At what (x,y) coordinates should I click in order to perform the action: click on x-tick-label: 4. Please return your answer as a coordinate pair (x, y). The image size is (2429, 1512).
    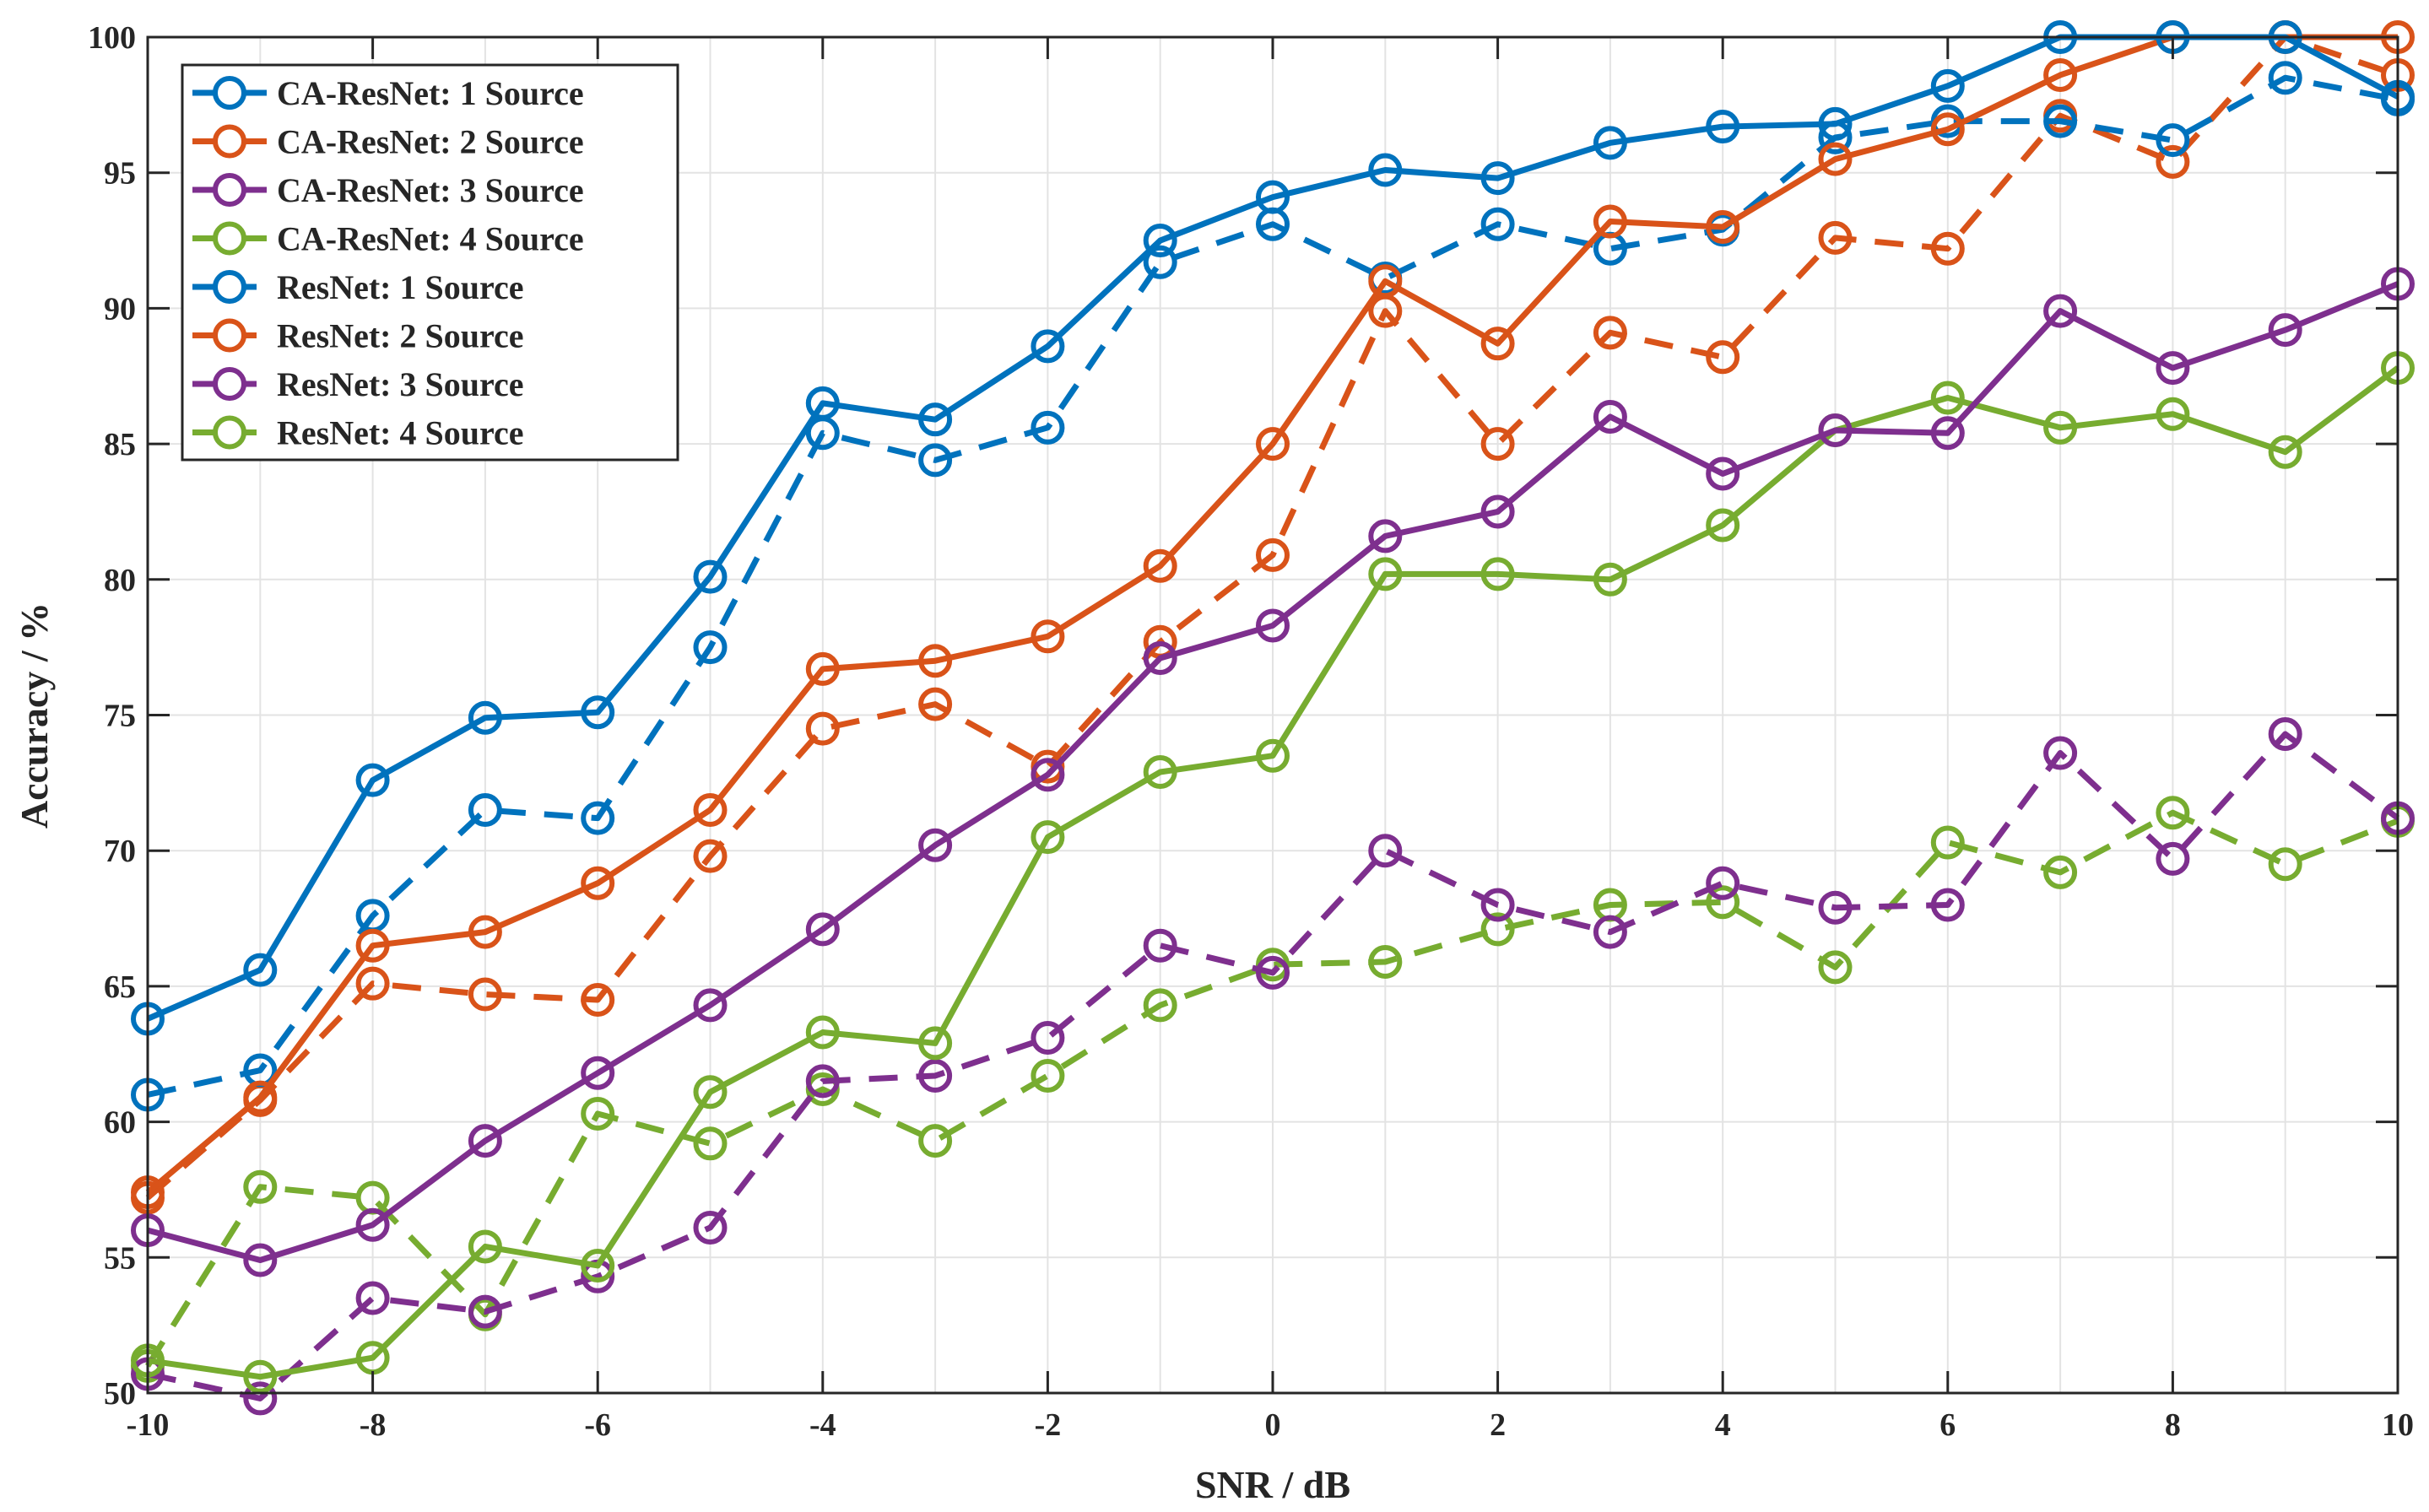
    Looking at the image, I should click on (1723, 1425).